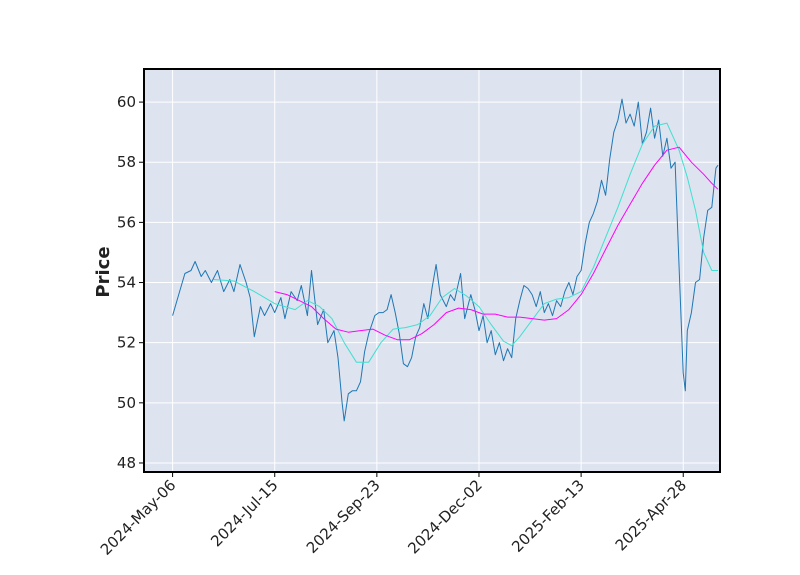  Describe the element at coordinates (126, 463) in the screenshot. I see `y-tick-label: 48` at that location.